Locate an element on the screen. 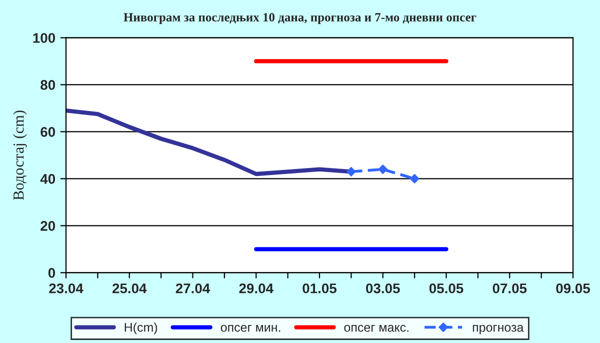  y-tick-label: 80 is located at coordinates (48, 85).